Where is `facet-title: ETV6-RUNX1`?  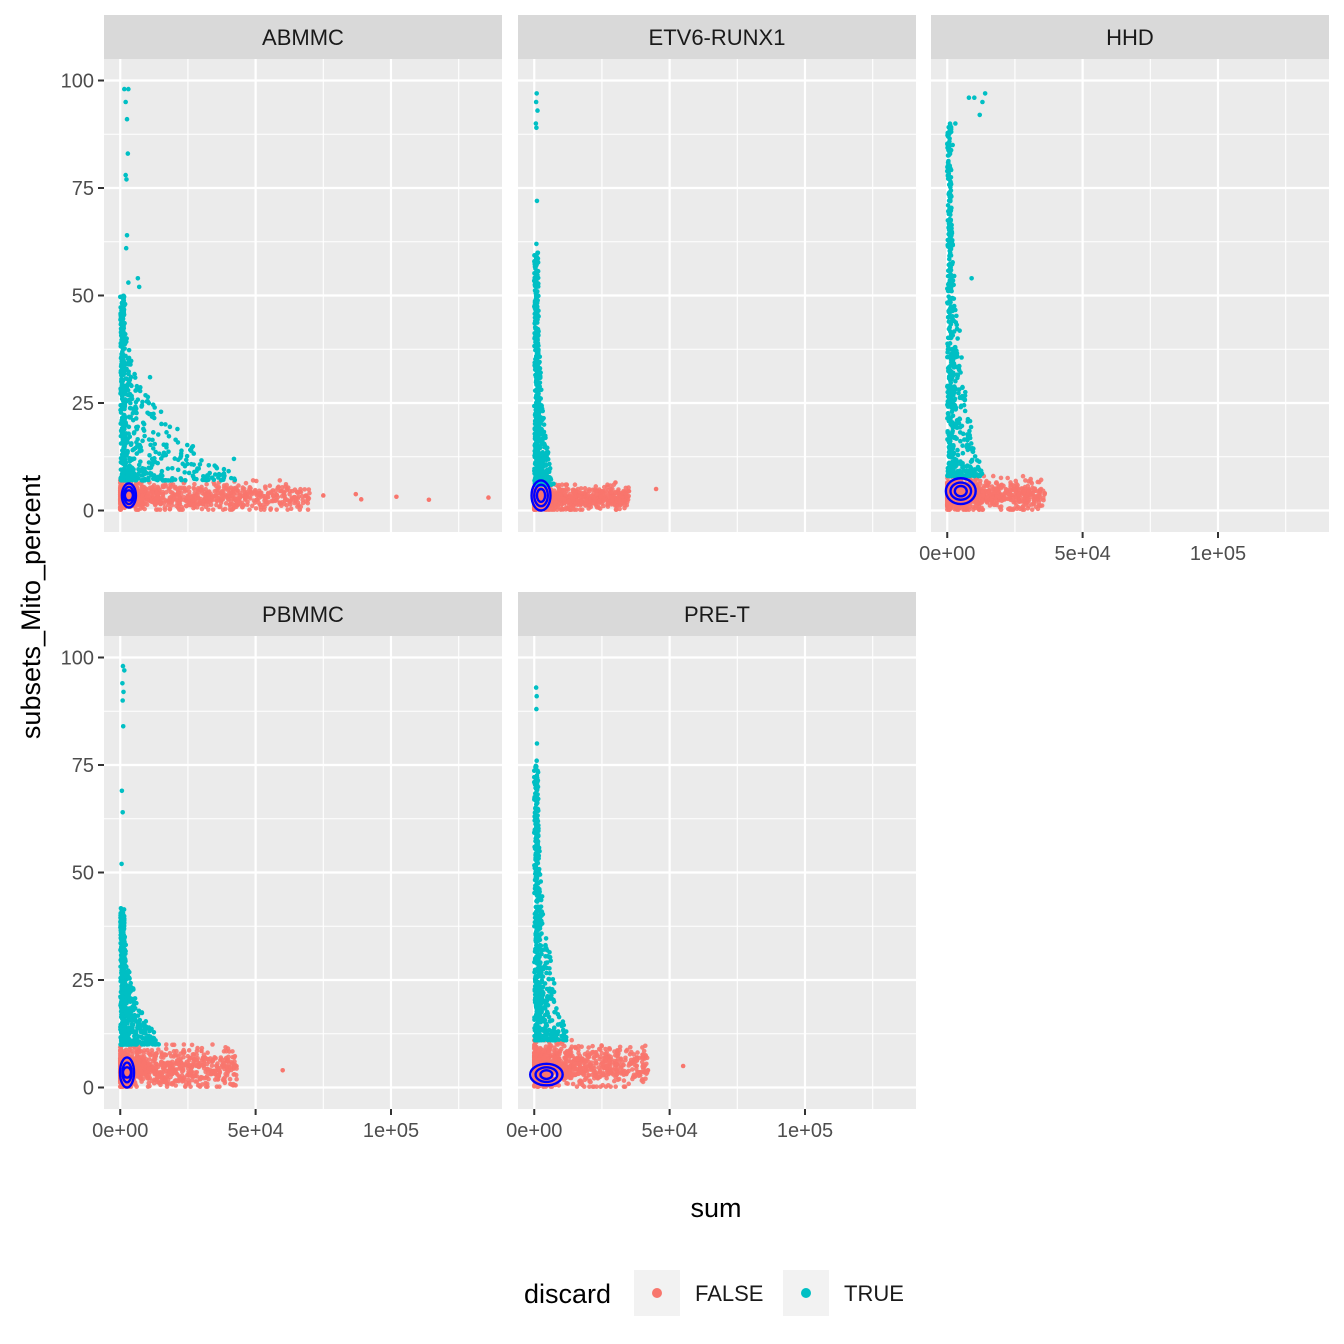 facet-title: ETV6-RUNX1 is located at coordinates (717, 37).